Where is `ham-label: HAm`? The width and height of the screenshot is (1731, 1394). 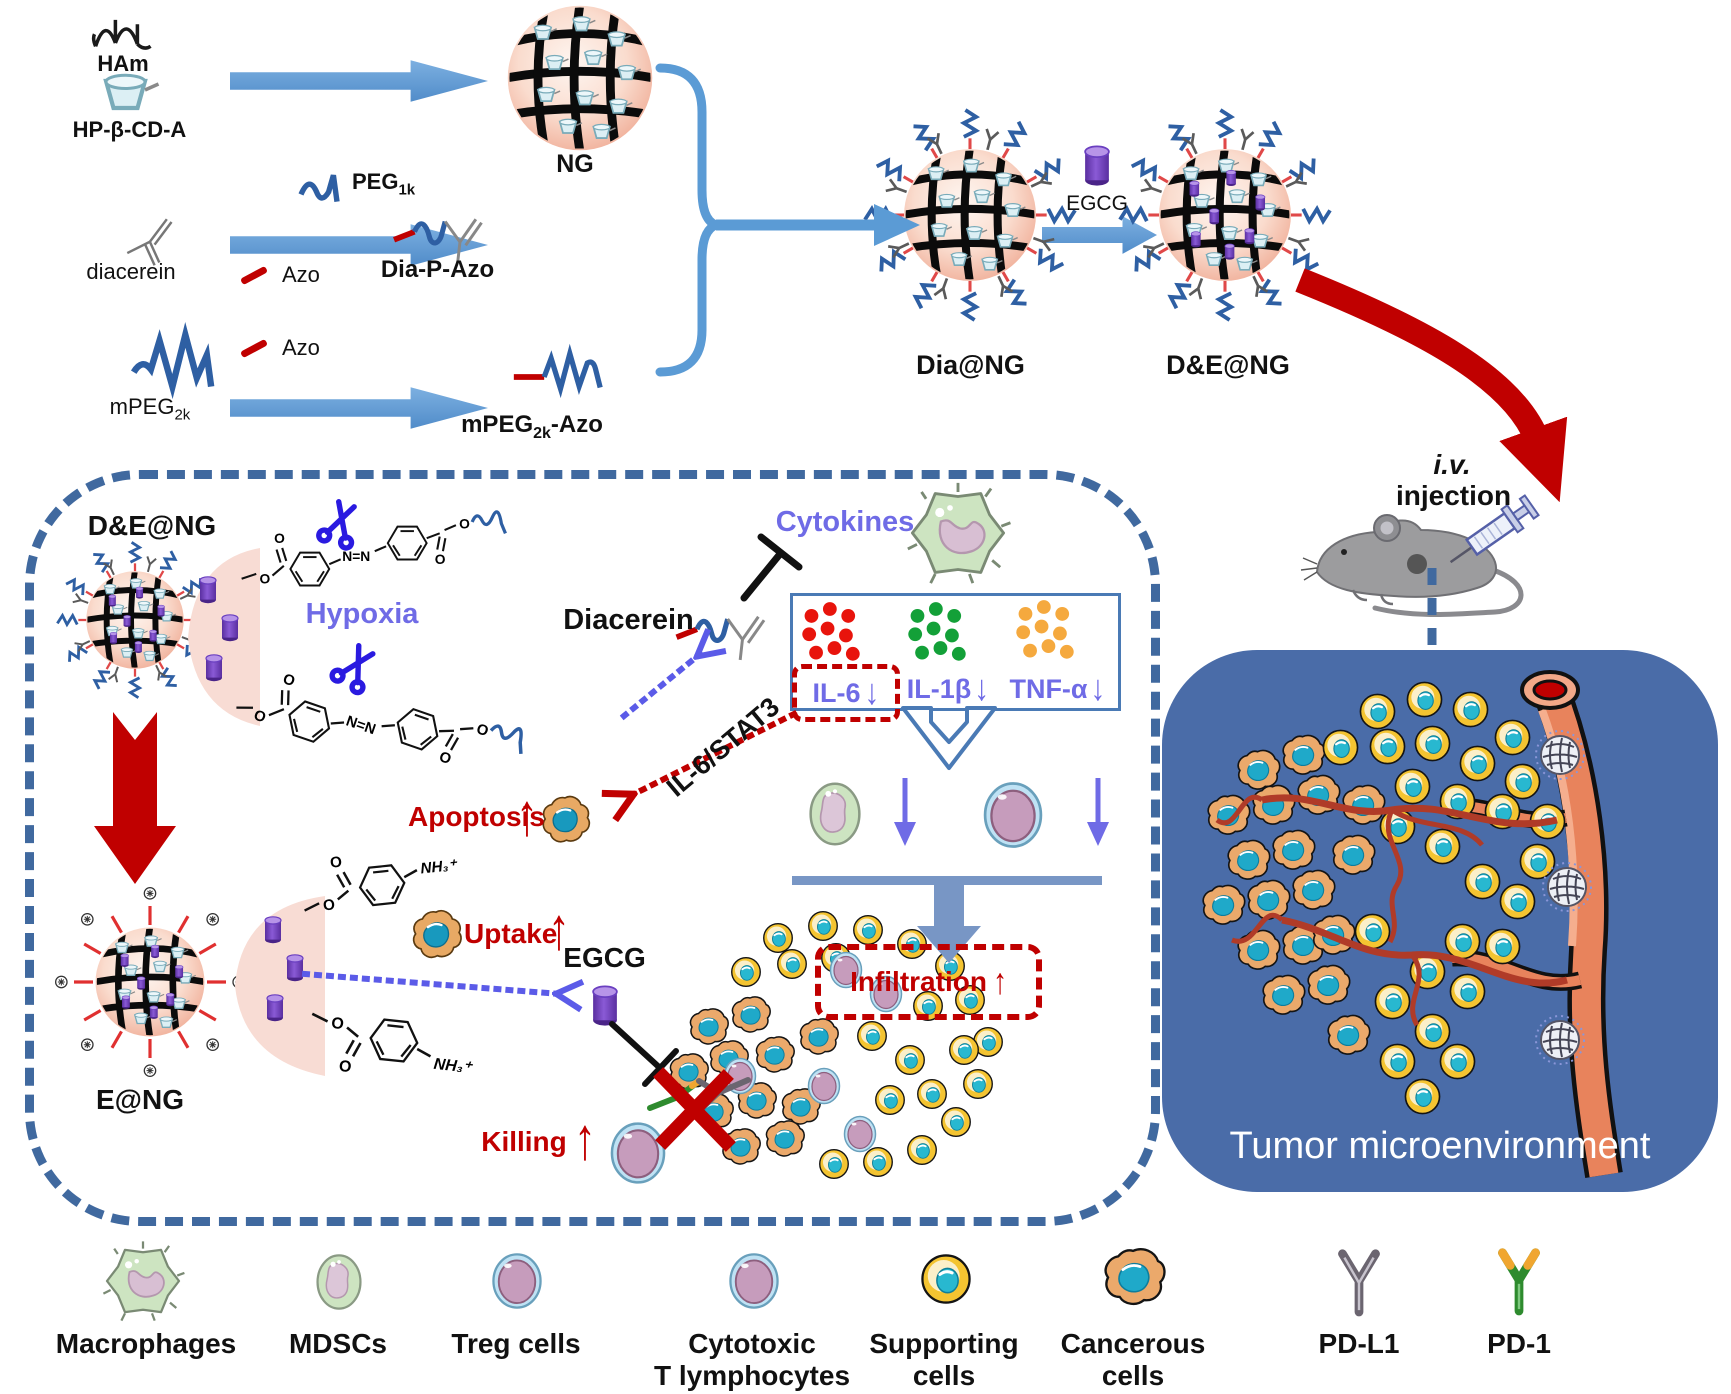 ham-label: HAm is located at coordinates (123, 63).